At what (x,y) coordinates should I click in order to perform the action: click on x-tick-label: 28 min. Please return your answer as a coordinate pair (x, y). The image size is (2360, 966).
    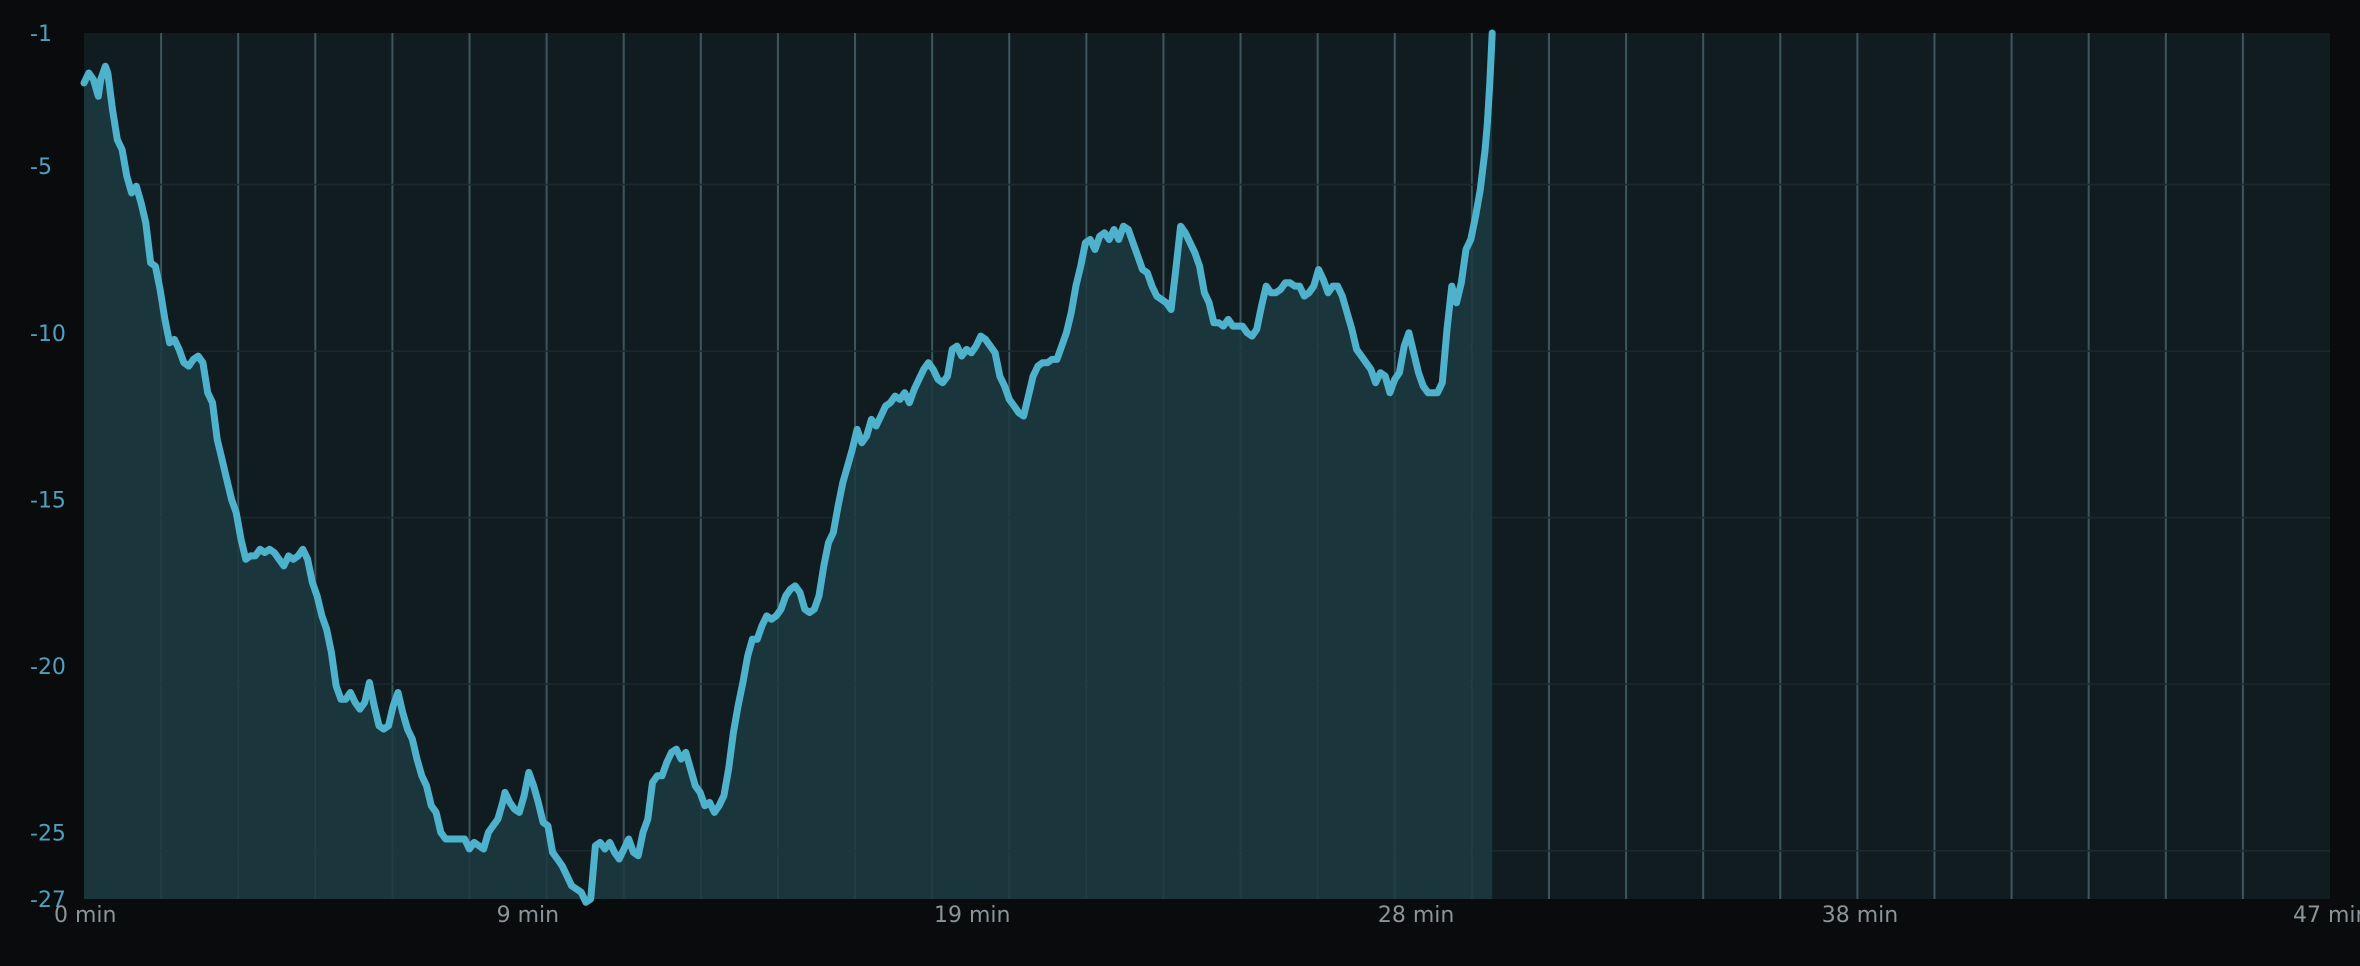
    Looking at the image, I should click on (1416, 915).